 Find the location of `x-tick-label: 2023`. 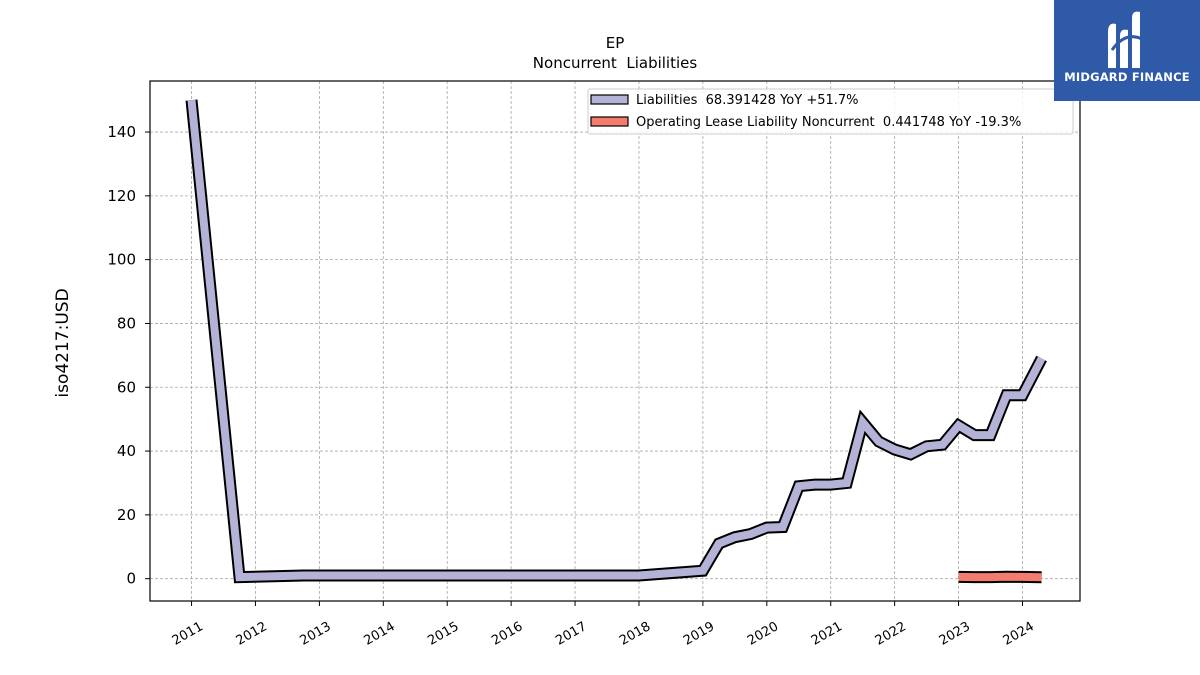

x-tick-label: 2023 is located at coordinates (955, 634).